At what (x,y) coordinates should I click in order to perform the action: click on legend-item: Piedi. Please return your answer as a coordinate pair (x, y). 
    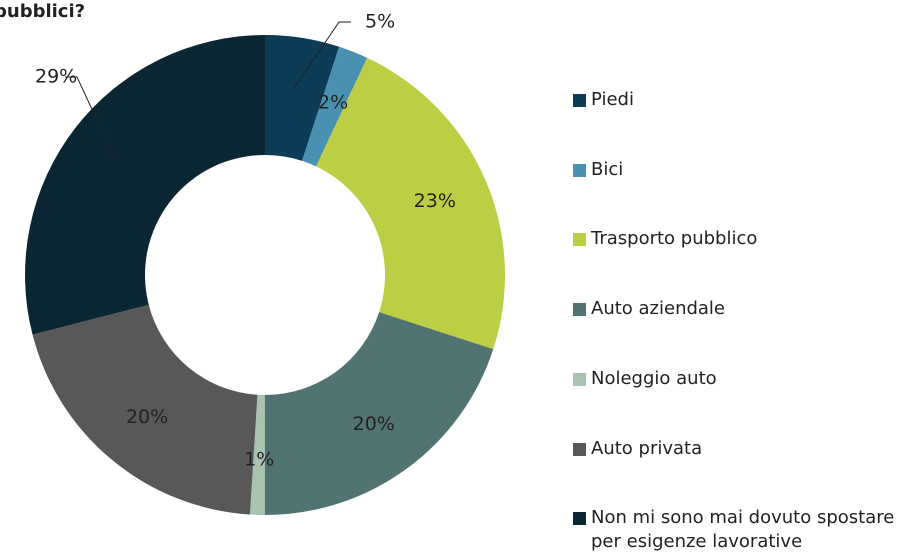
    Looking at the image, I should click on (741, 100).